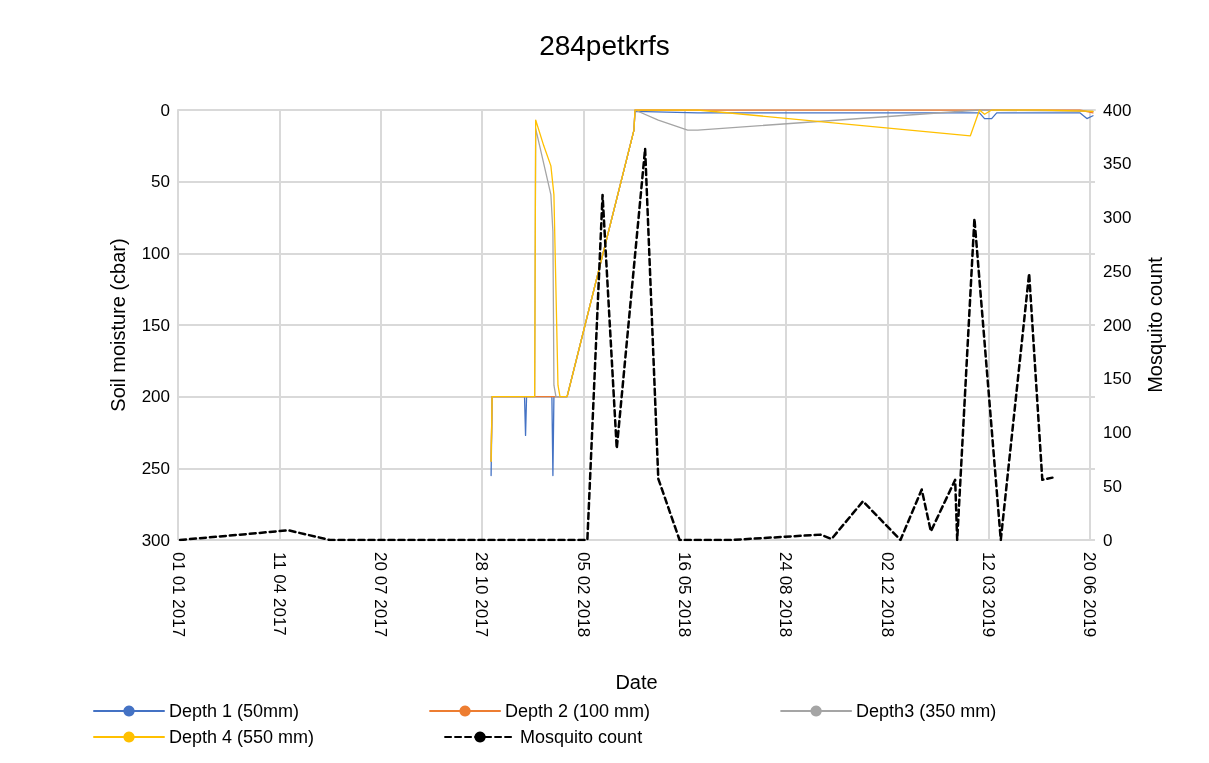 This screenshot has height=763, width=1209. Describe the element at coordinates (786, 595) in the screenshot. I see `x-tick-label: 24 08 2018` at that location.